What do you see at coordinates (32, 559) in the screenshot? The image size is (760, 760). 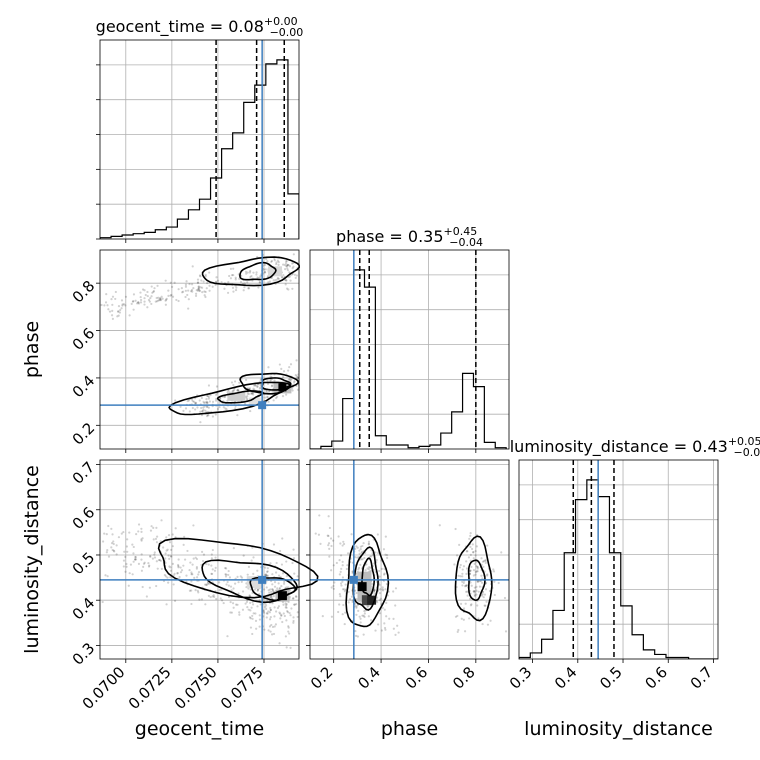 I see `y-axis-label-luminosity_distance: luminosity_distance` at bounding box center [32, 559].